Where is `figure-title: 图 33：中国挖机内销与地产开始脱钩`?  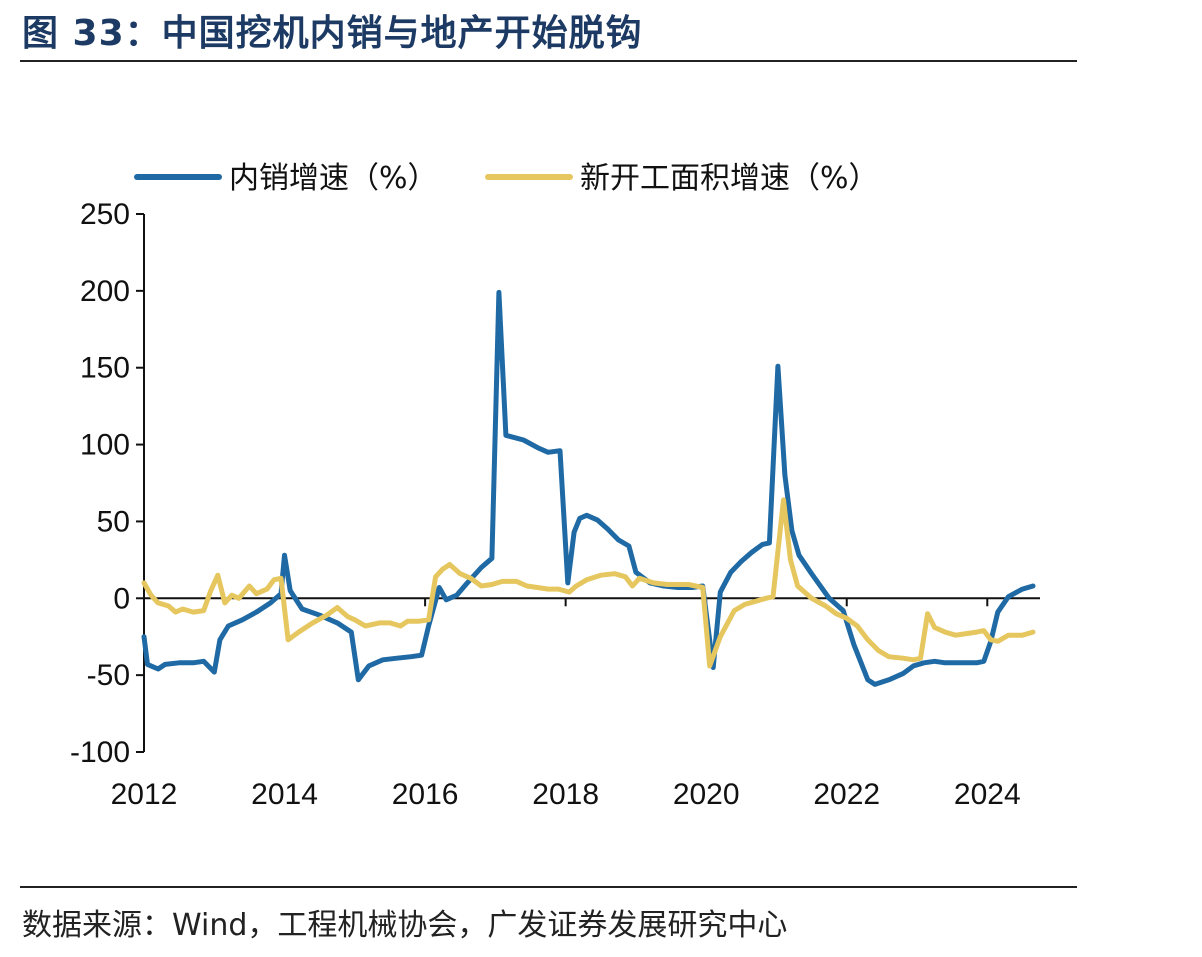 figure-title: 图 33：中国挖机内销与地产开始脱钩 is located at coordinates (332, 33).